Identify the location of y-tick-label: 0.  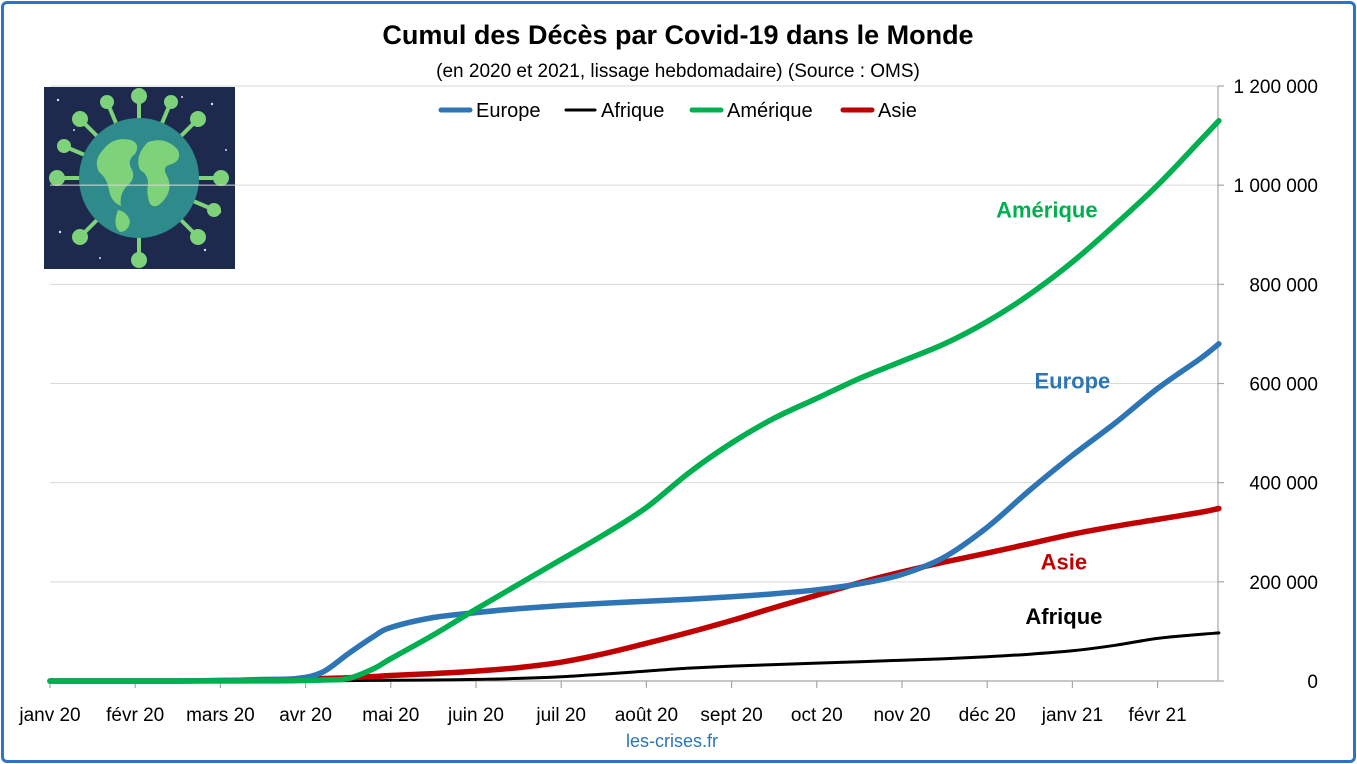
(1312, 682).